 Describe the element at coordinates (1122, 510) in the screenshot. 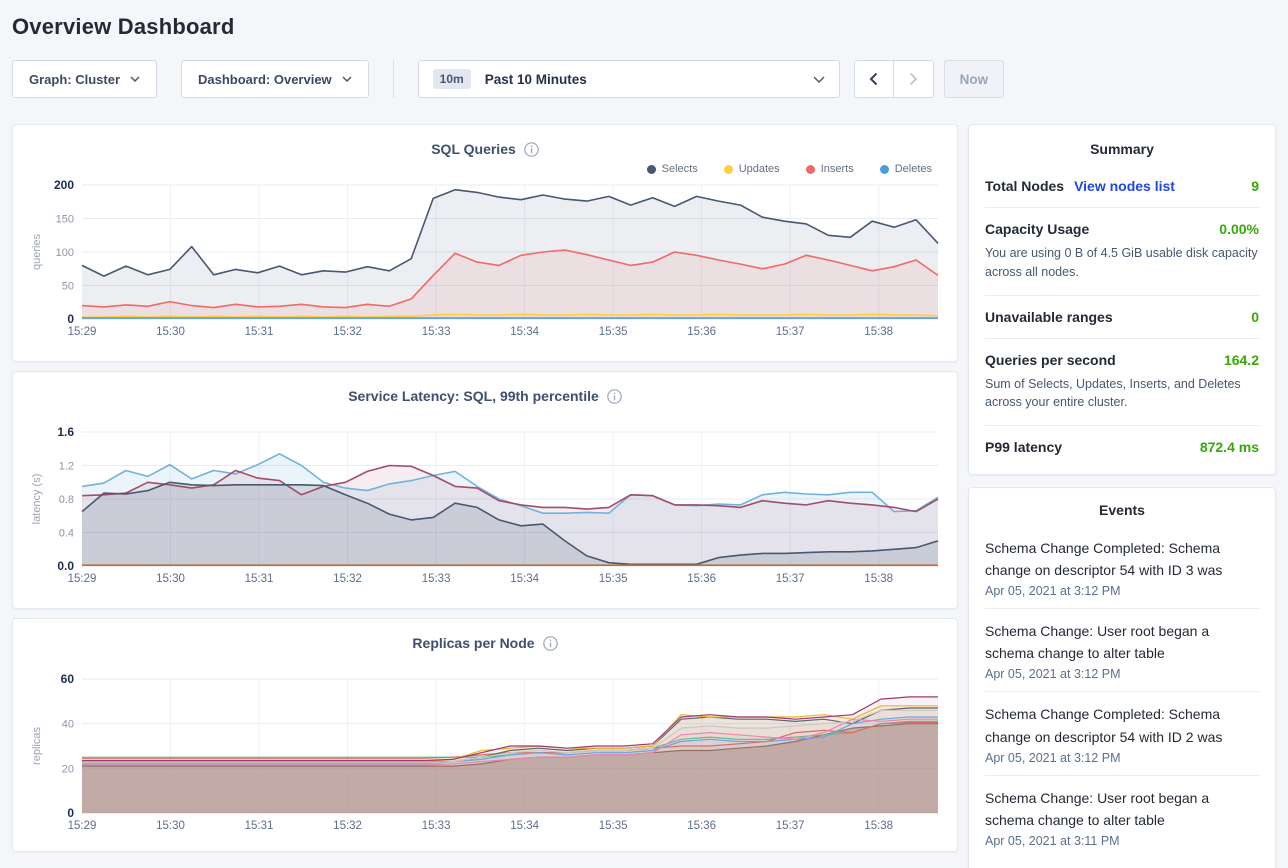

I see `events-title: Events` at that location.